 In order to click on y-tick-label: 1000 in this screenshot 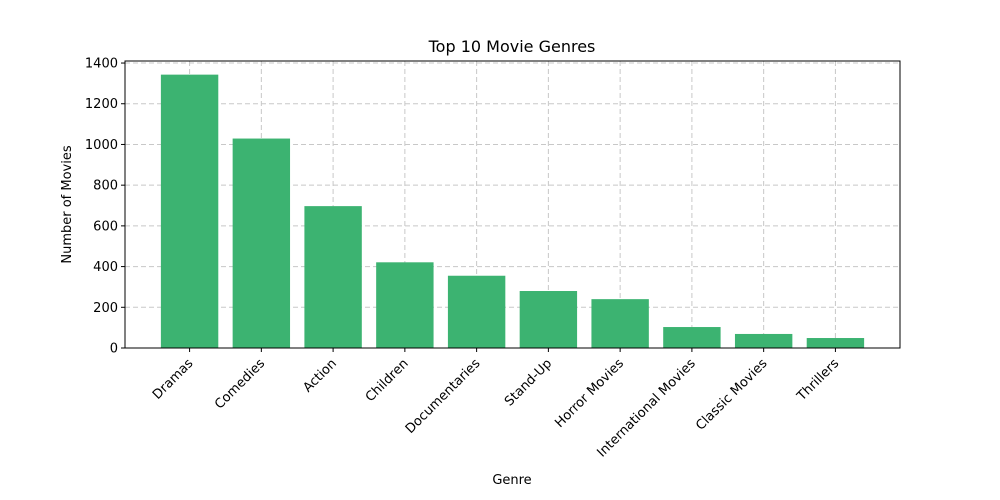, I will do `click(101, 145)`.